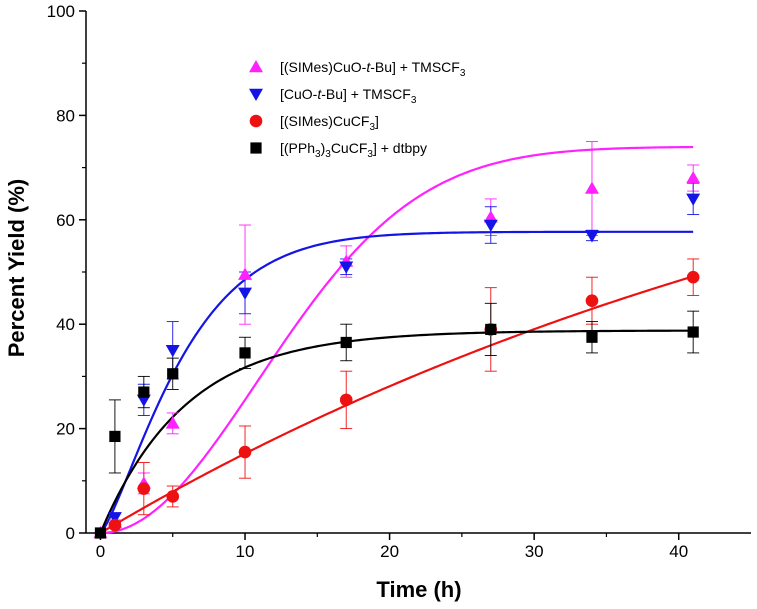 This screenshot has height=609, width=757. I want to click on y-tick-label: 0, so click(70, 533).